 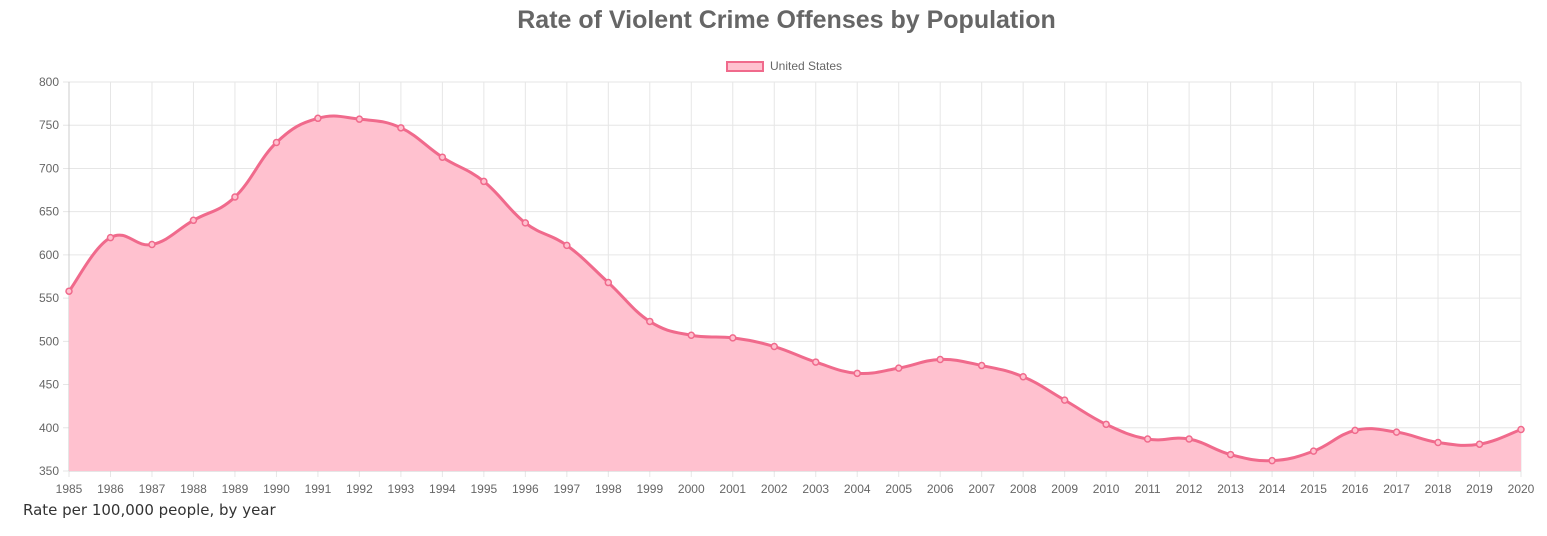 I want to click on y-tick-label: 550, so click(x=49, y=298).